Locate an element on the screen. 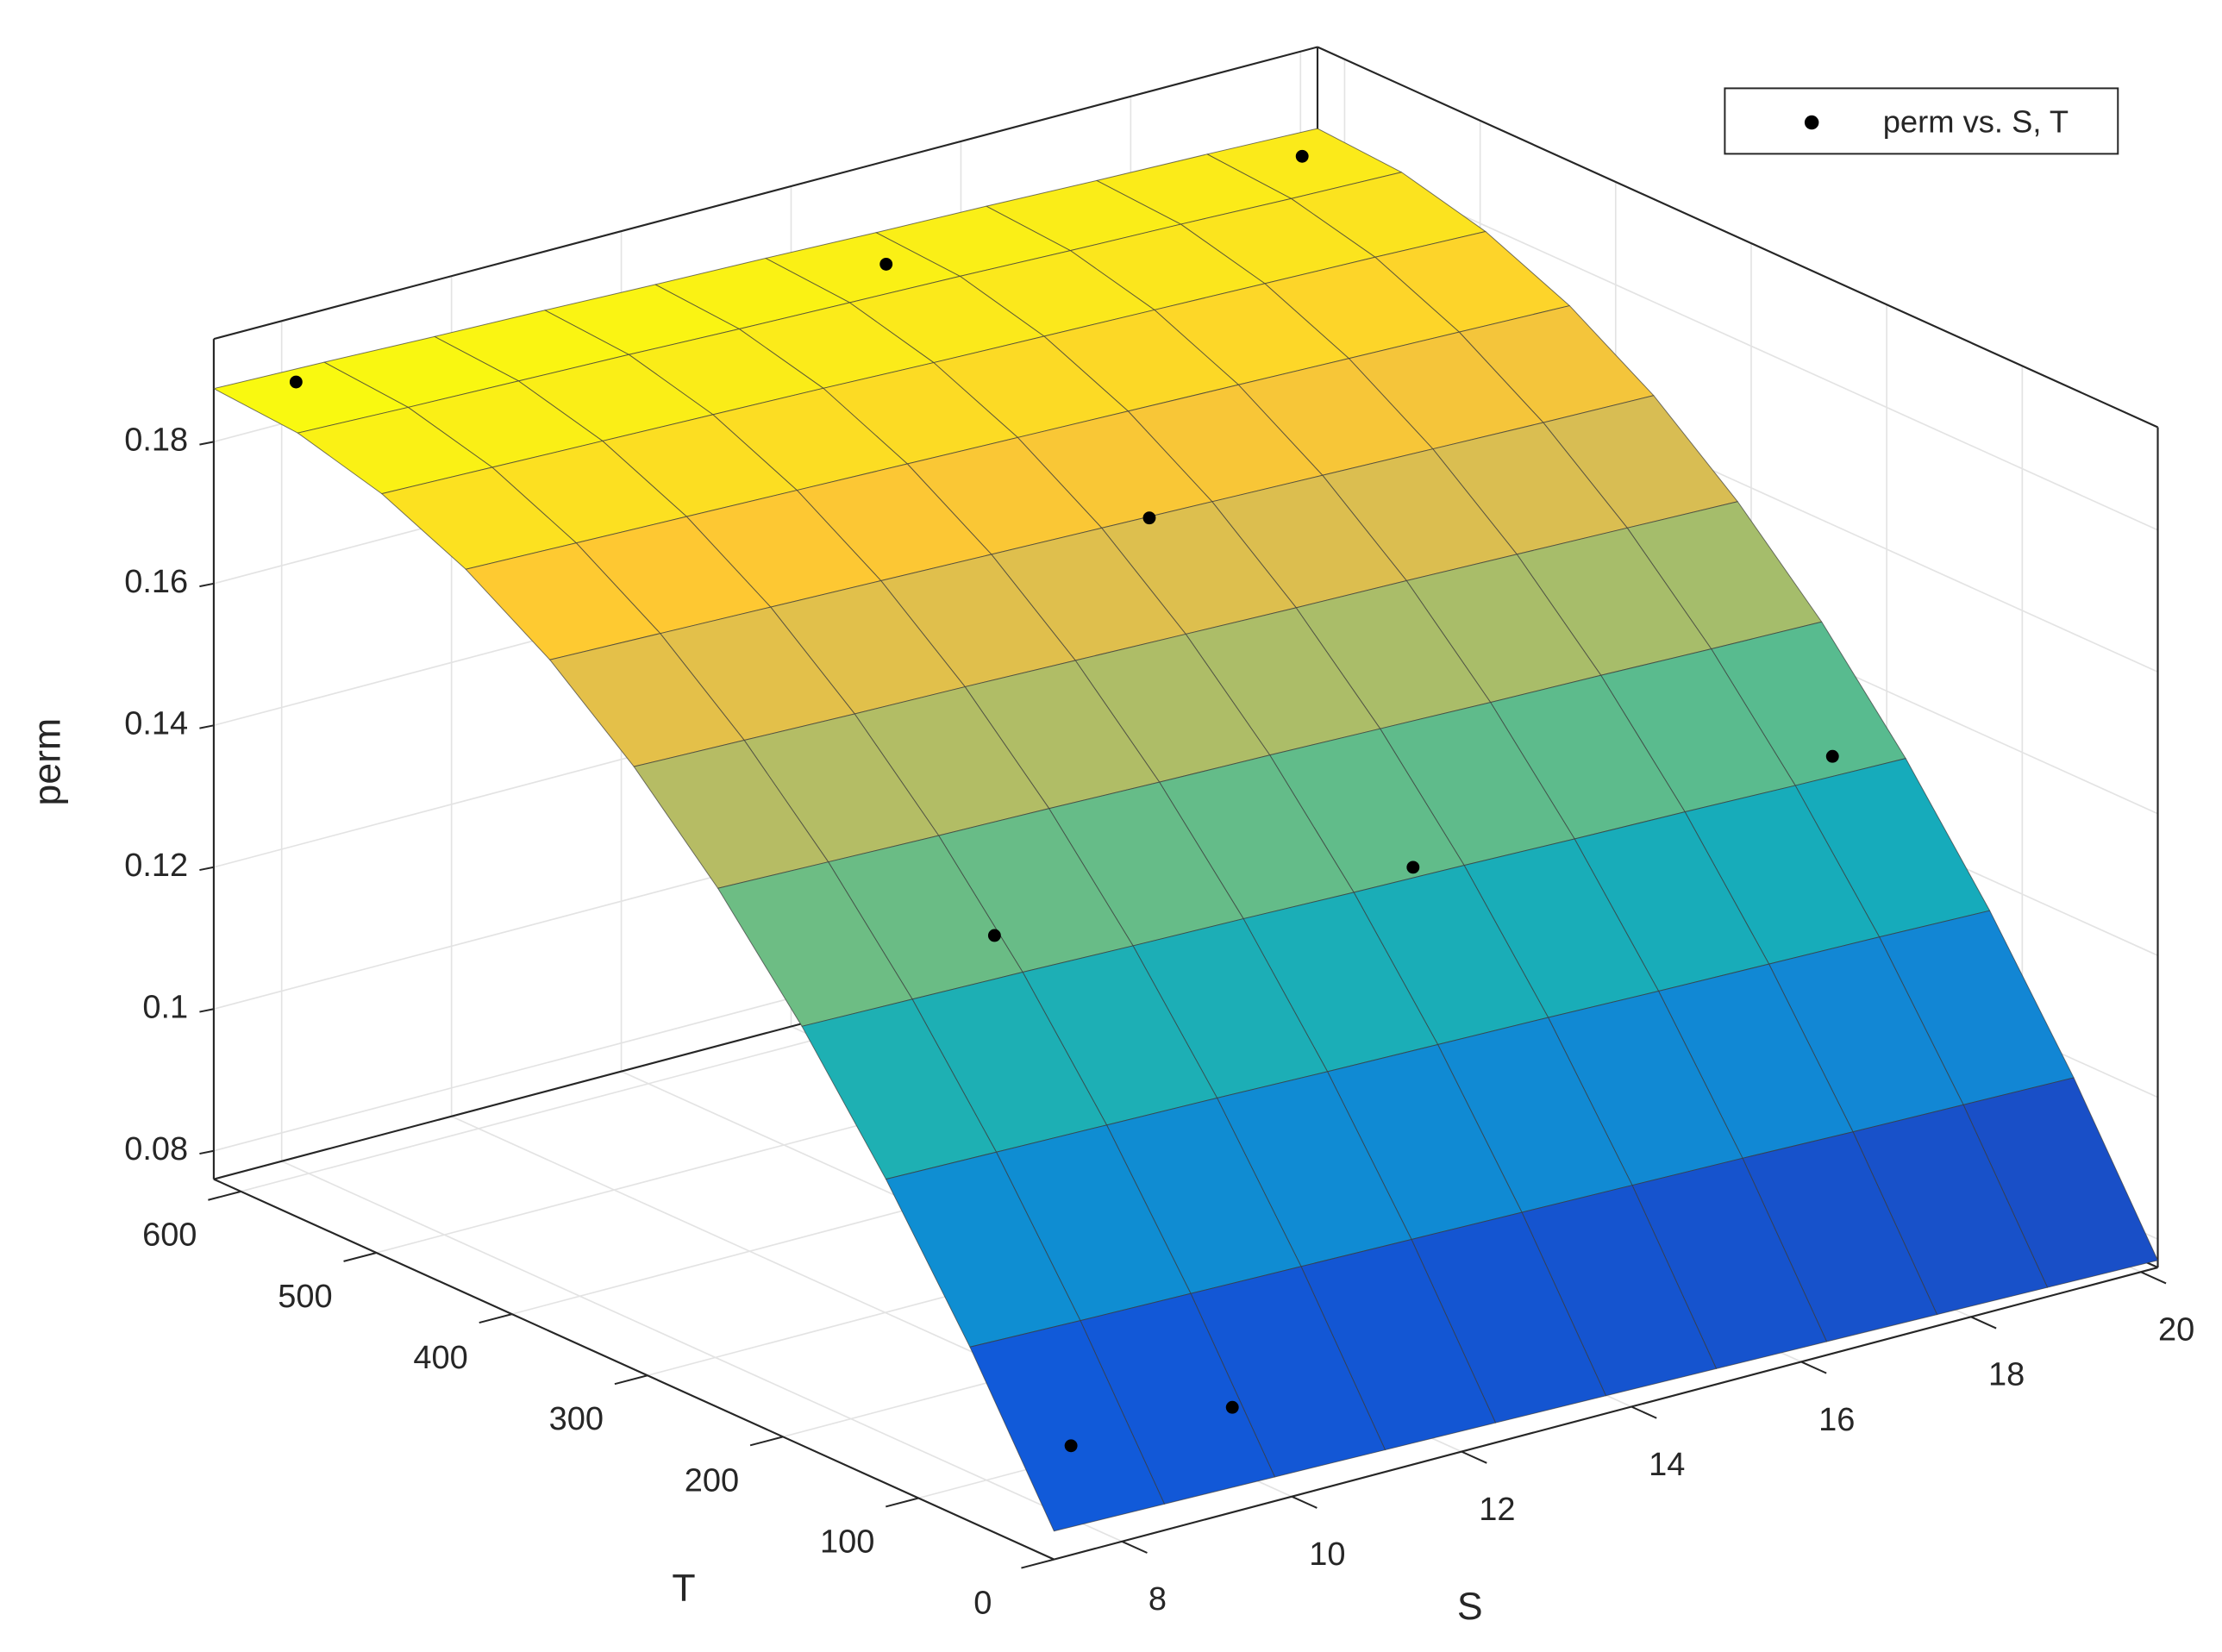  z-axis-label: perm is located at coordinates (48, 762).